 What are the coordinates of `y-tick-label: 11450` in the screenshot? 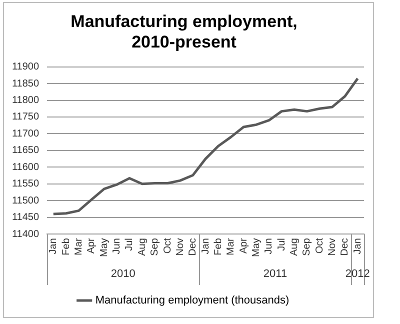 It's located at (26, 218).